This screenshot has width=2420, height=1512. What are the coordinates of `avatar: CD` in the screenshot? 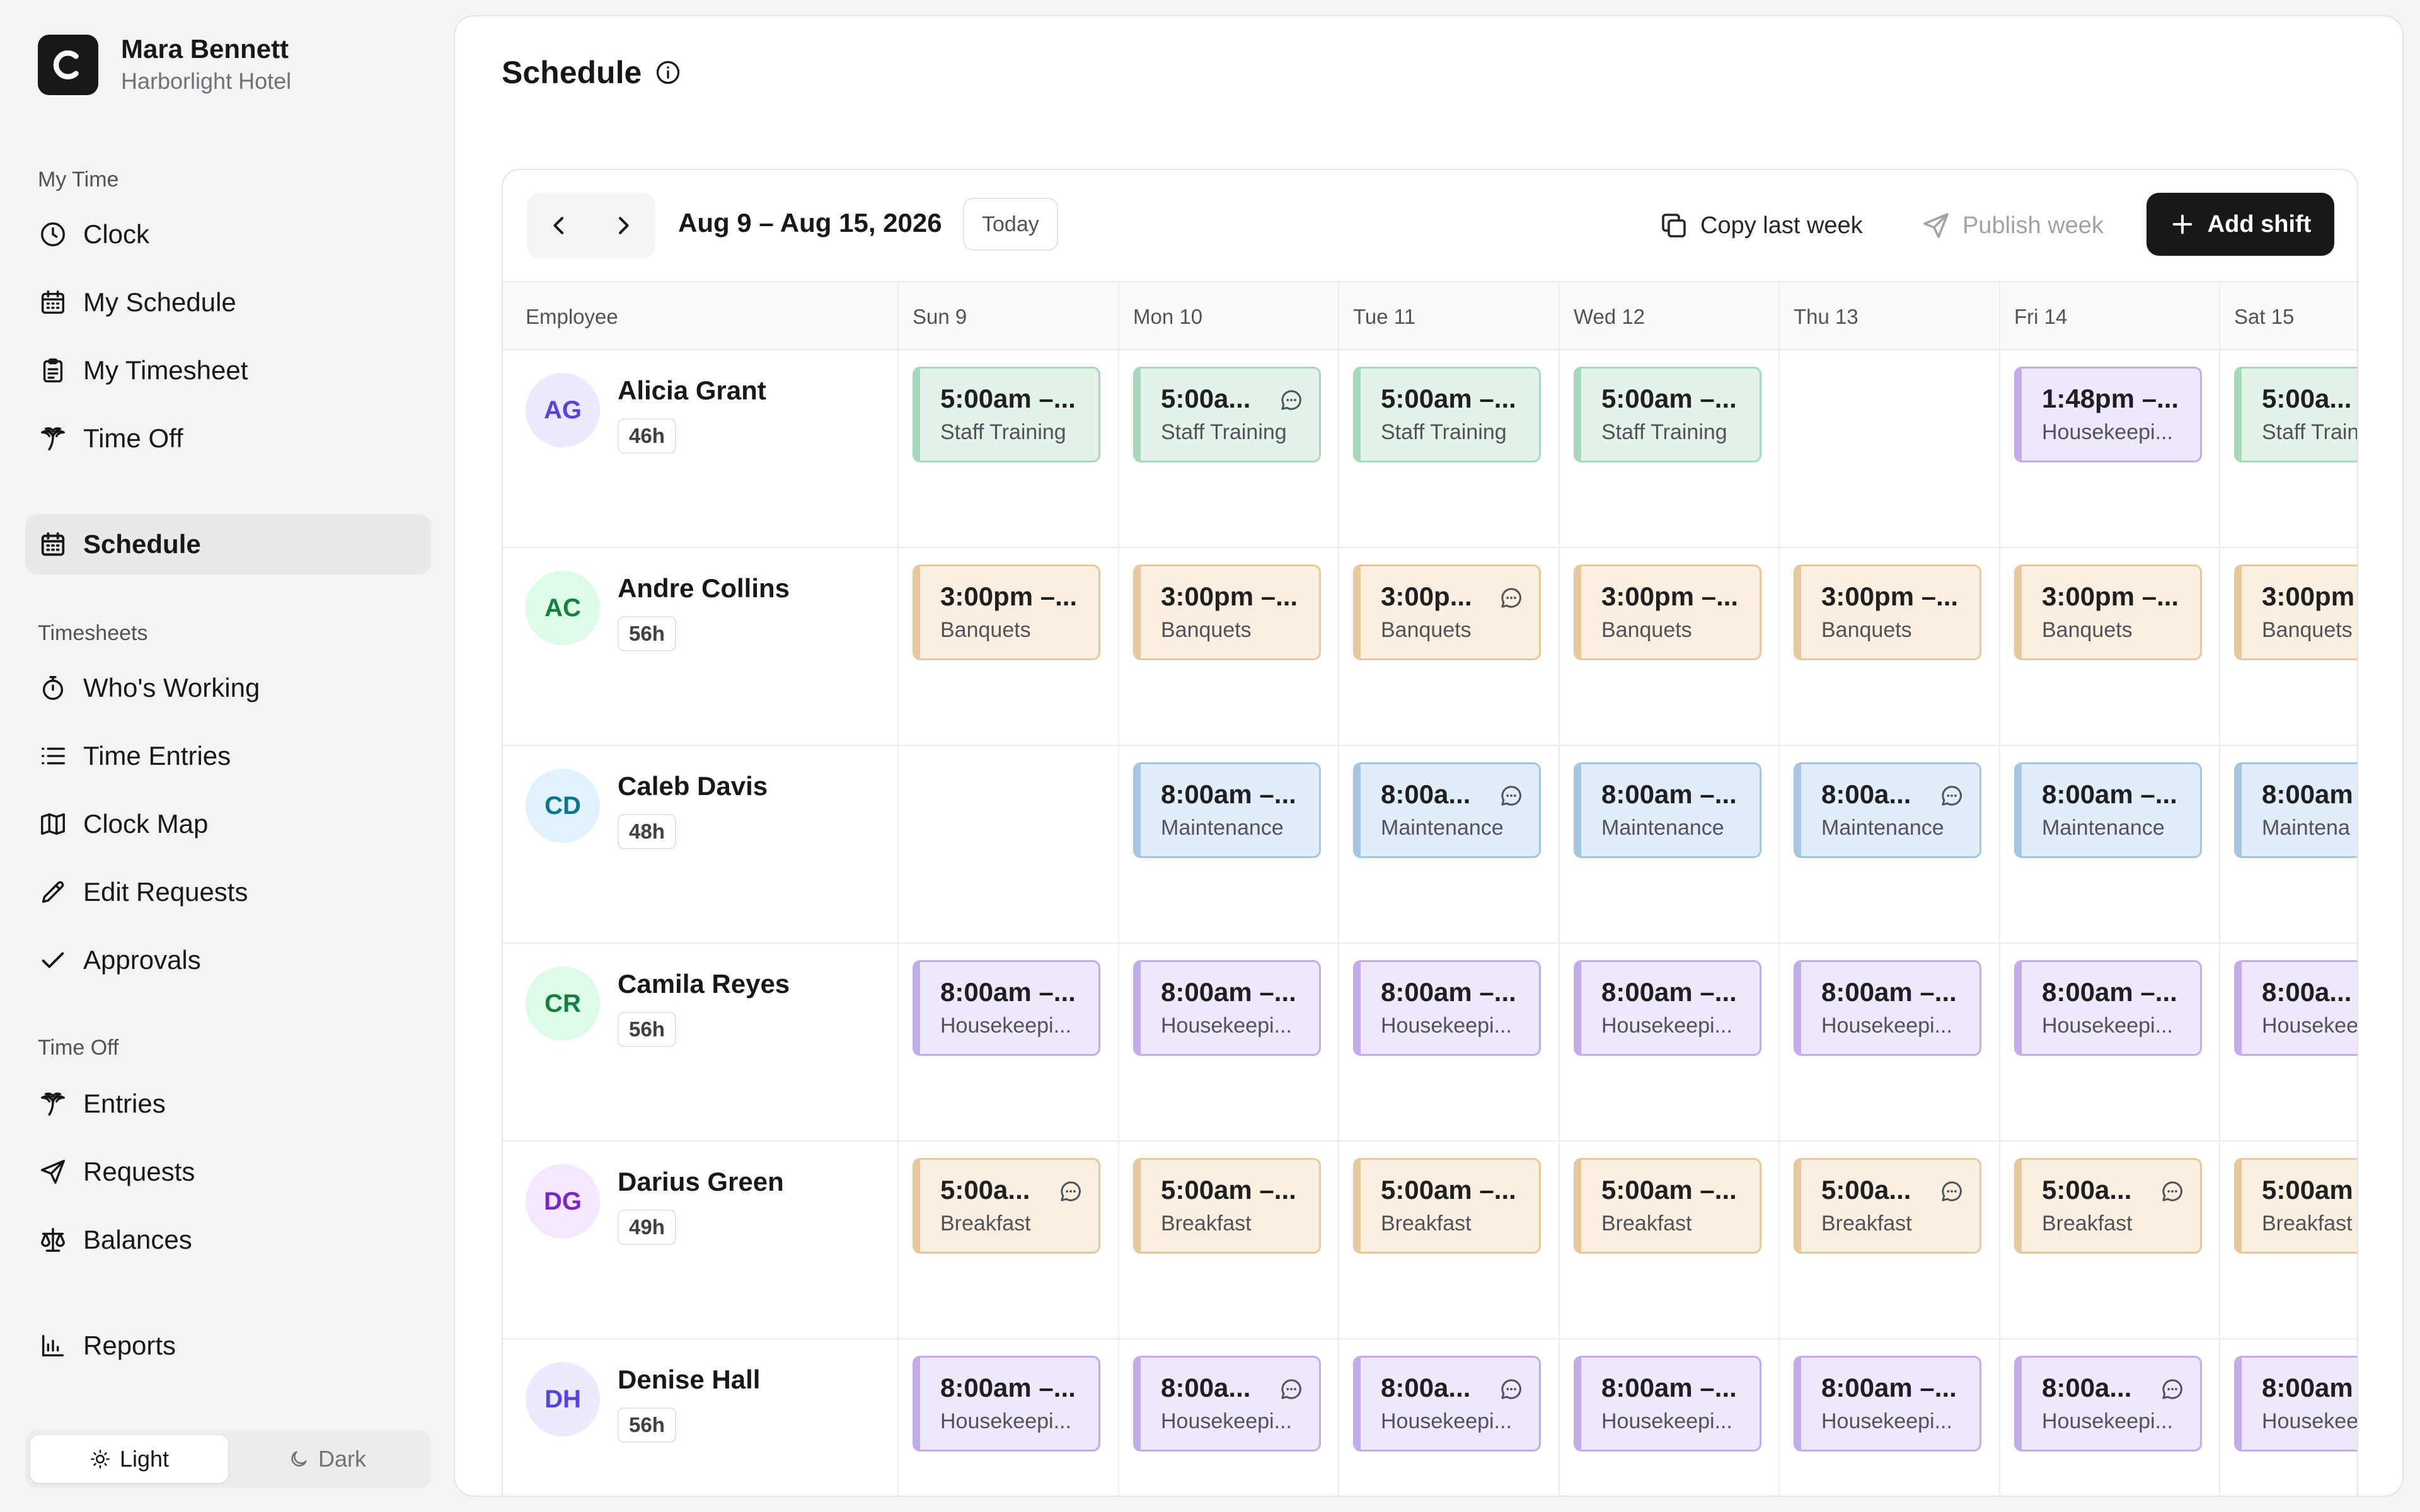 It's located at (563, 806).